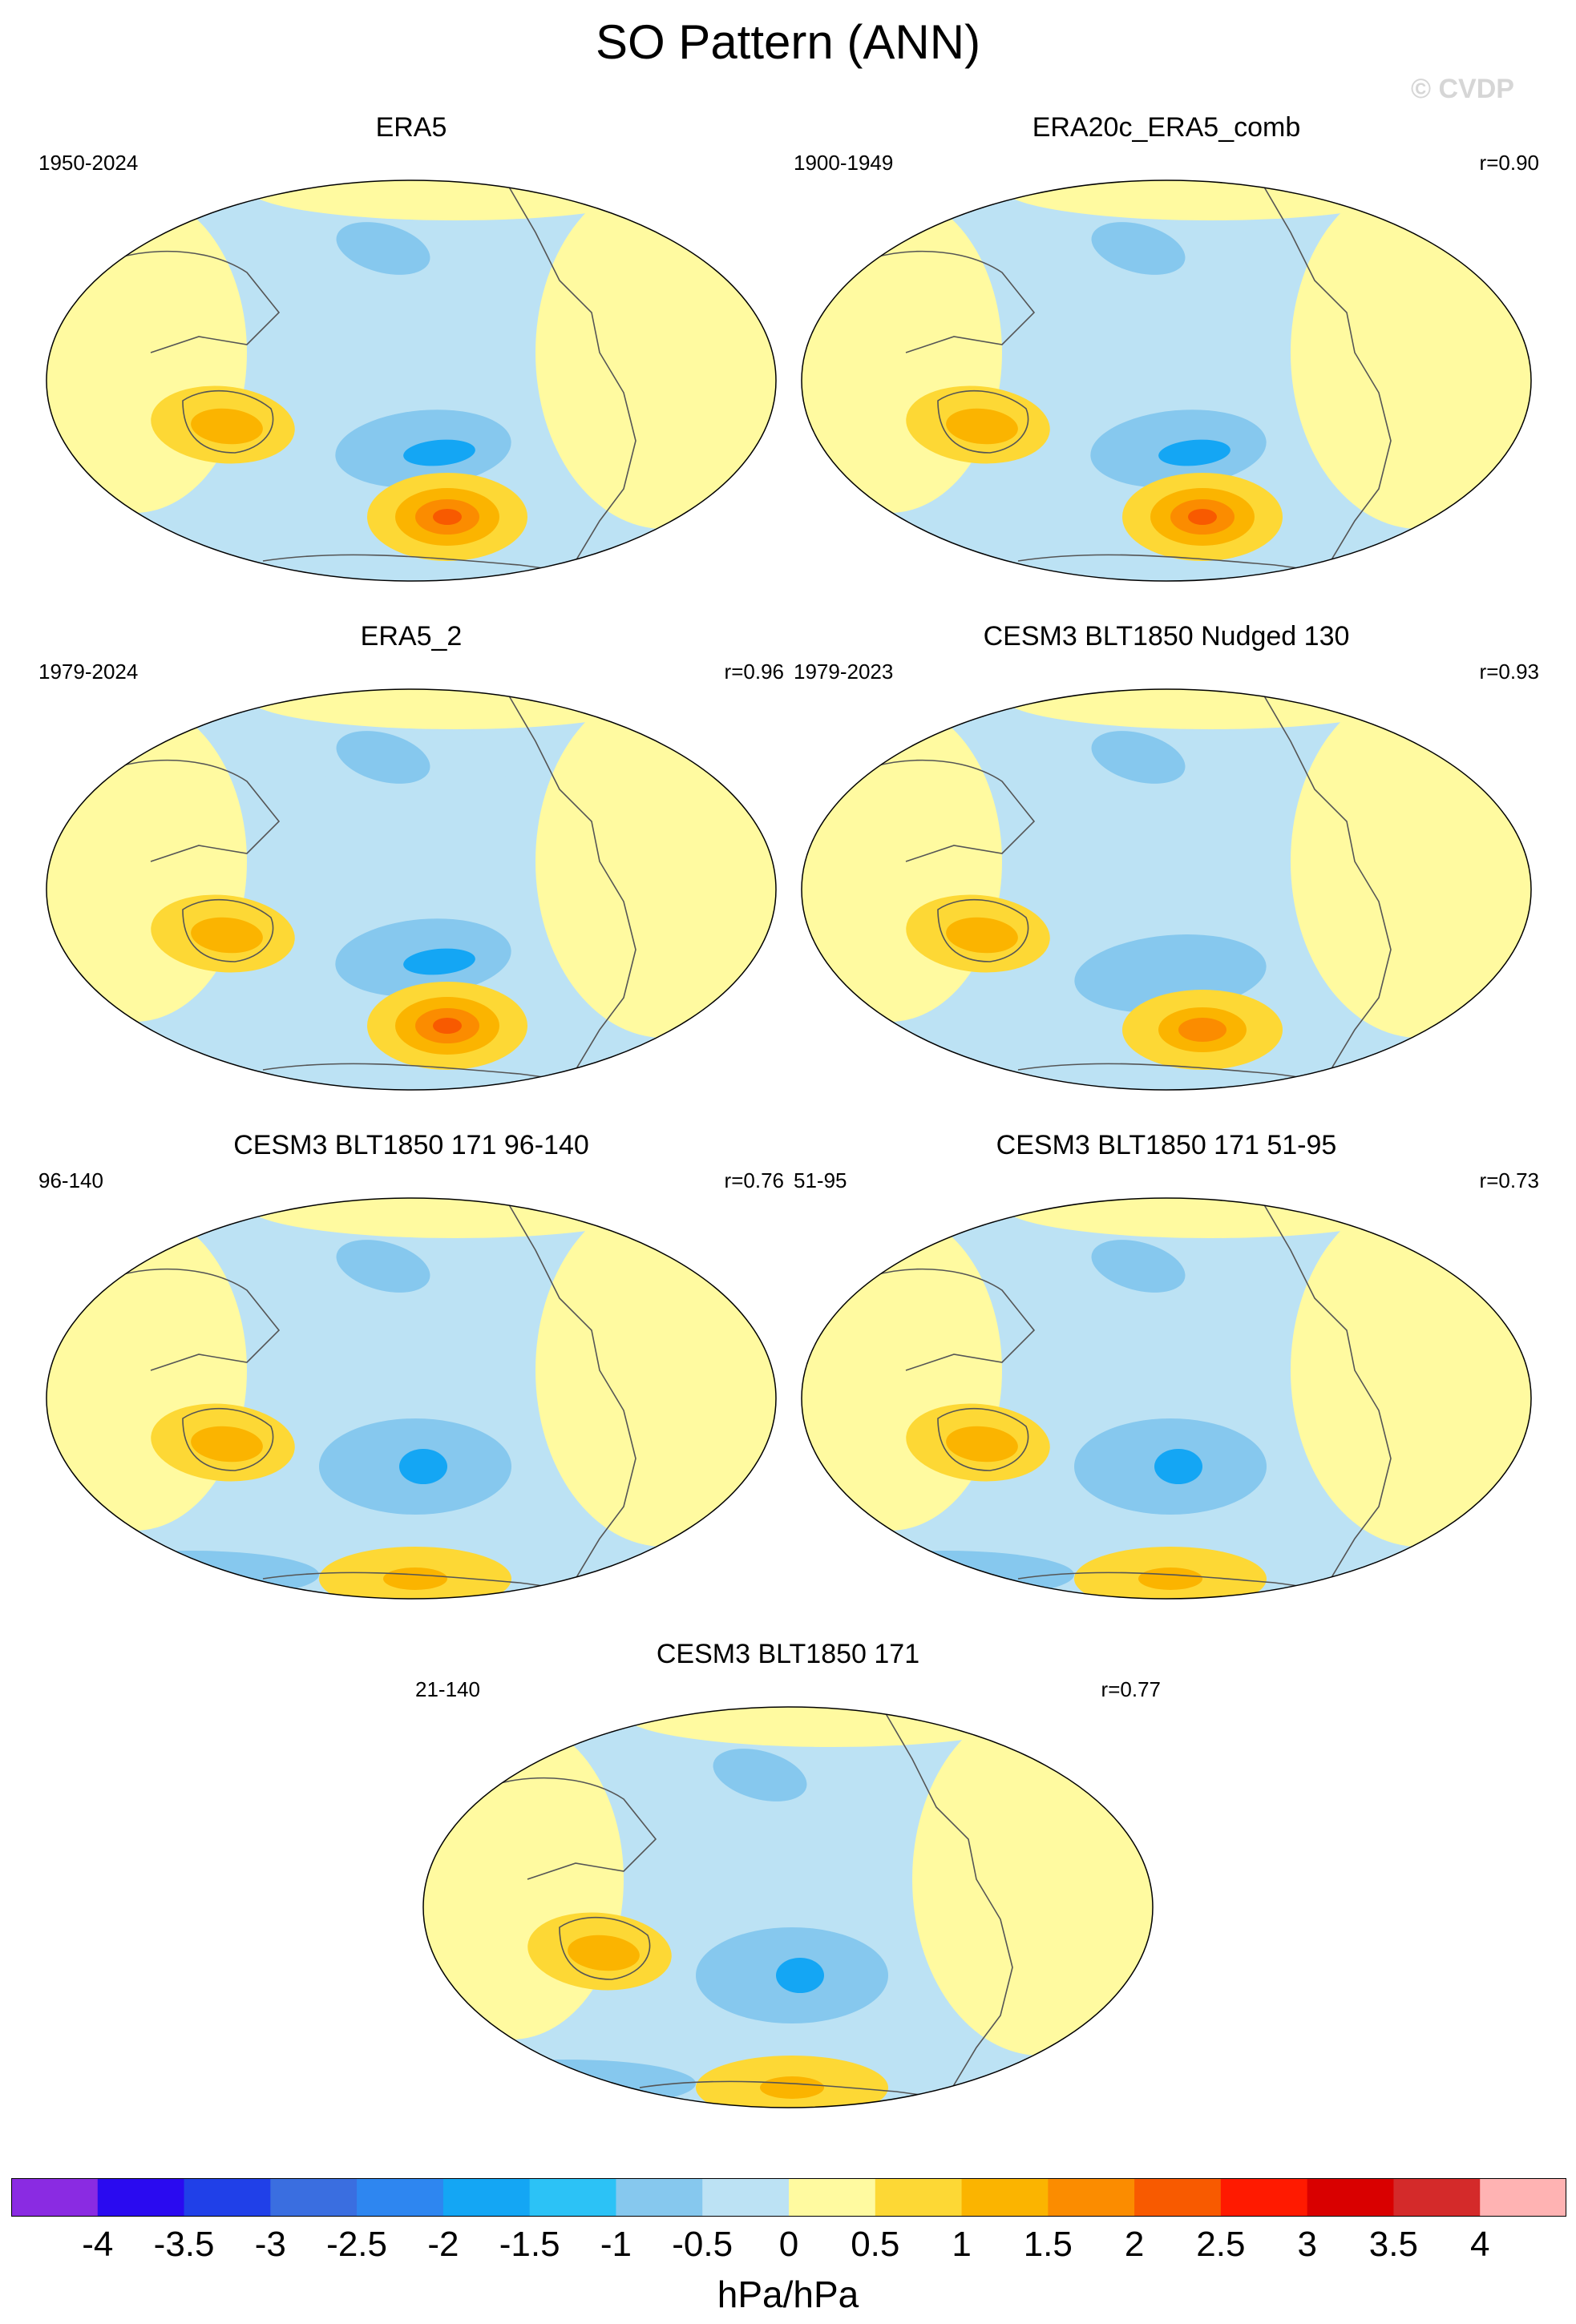 Image resolution: width=1576 pixels, height=2324 pixels. Describe the element at coordinates (875, 2244) in the screenshot. I see `colorbar-tick-label: 0.5` at that location.